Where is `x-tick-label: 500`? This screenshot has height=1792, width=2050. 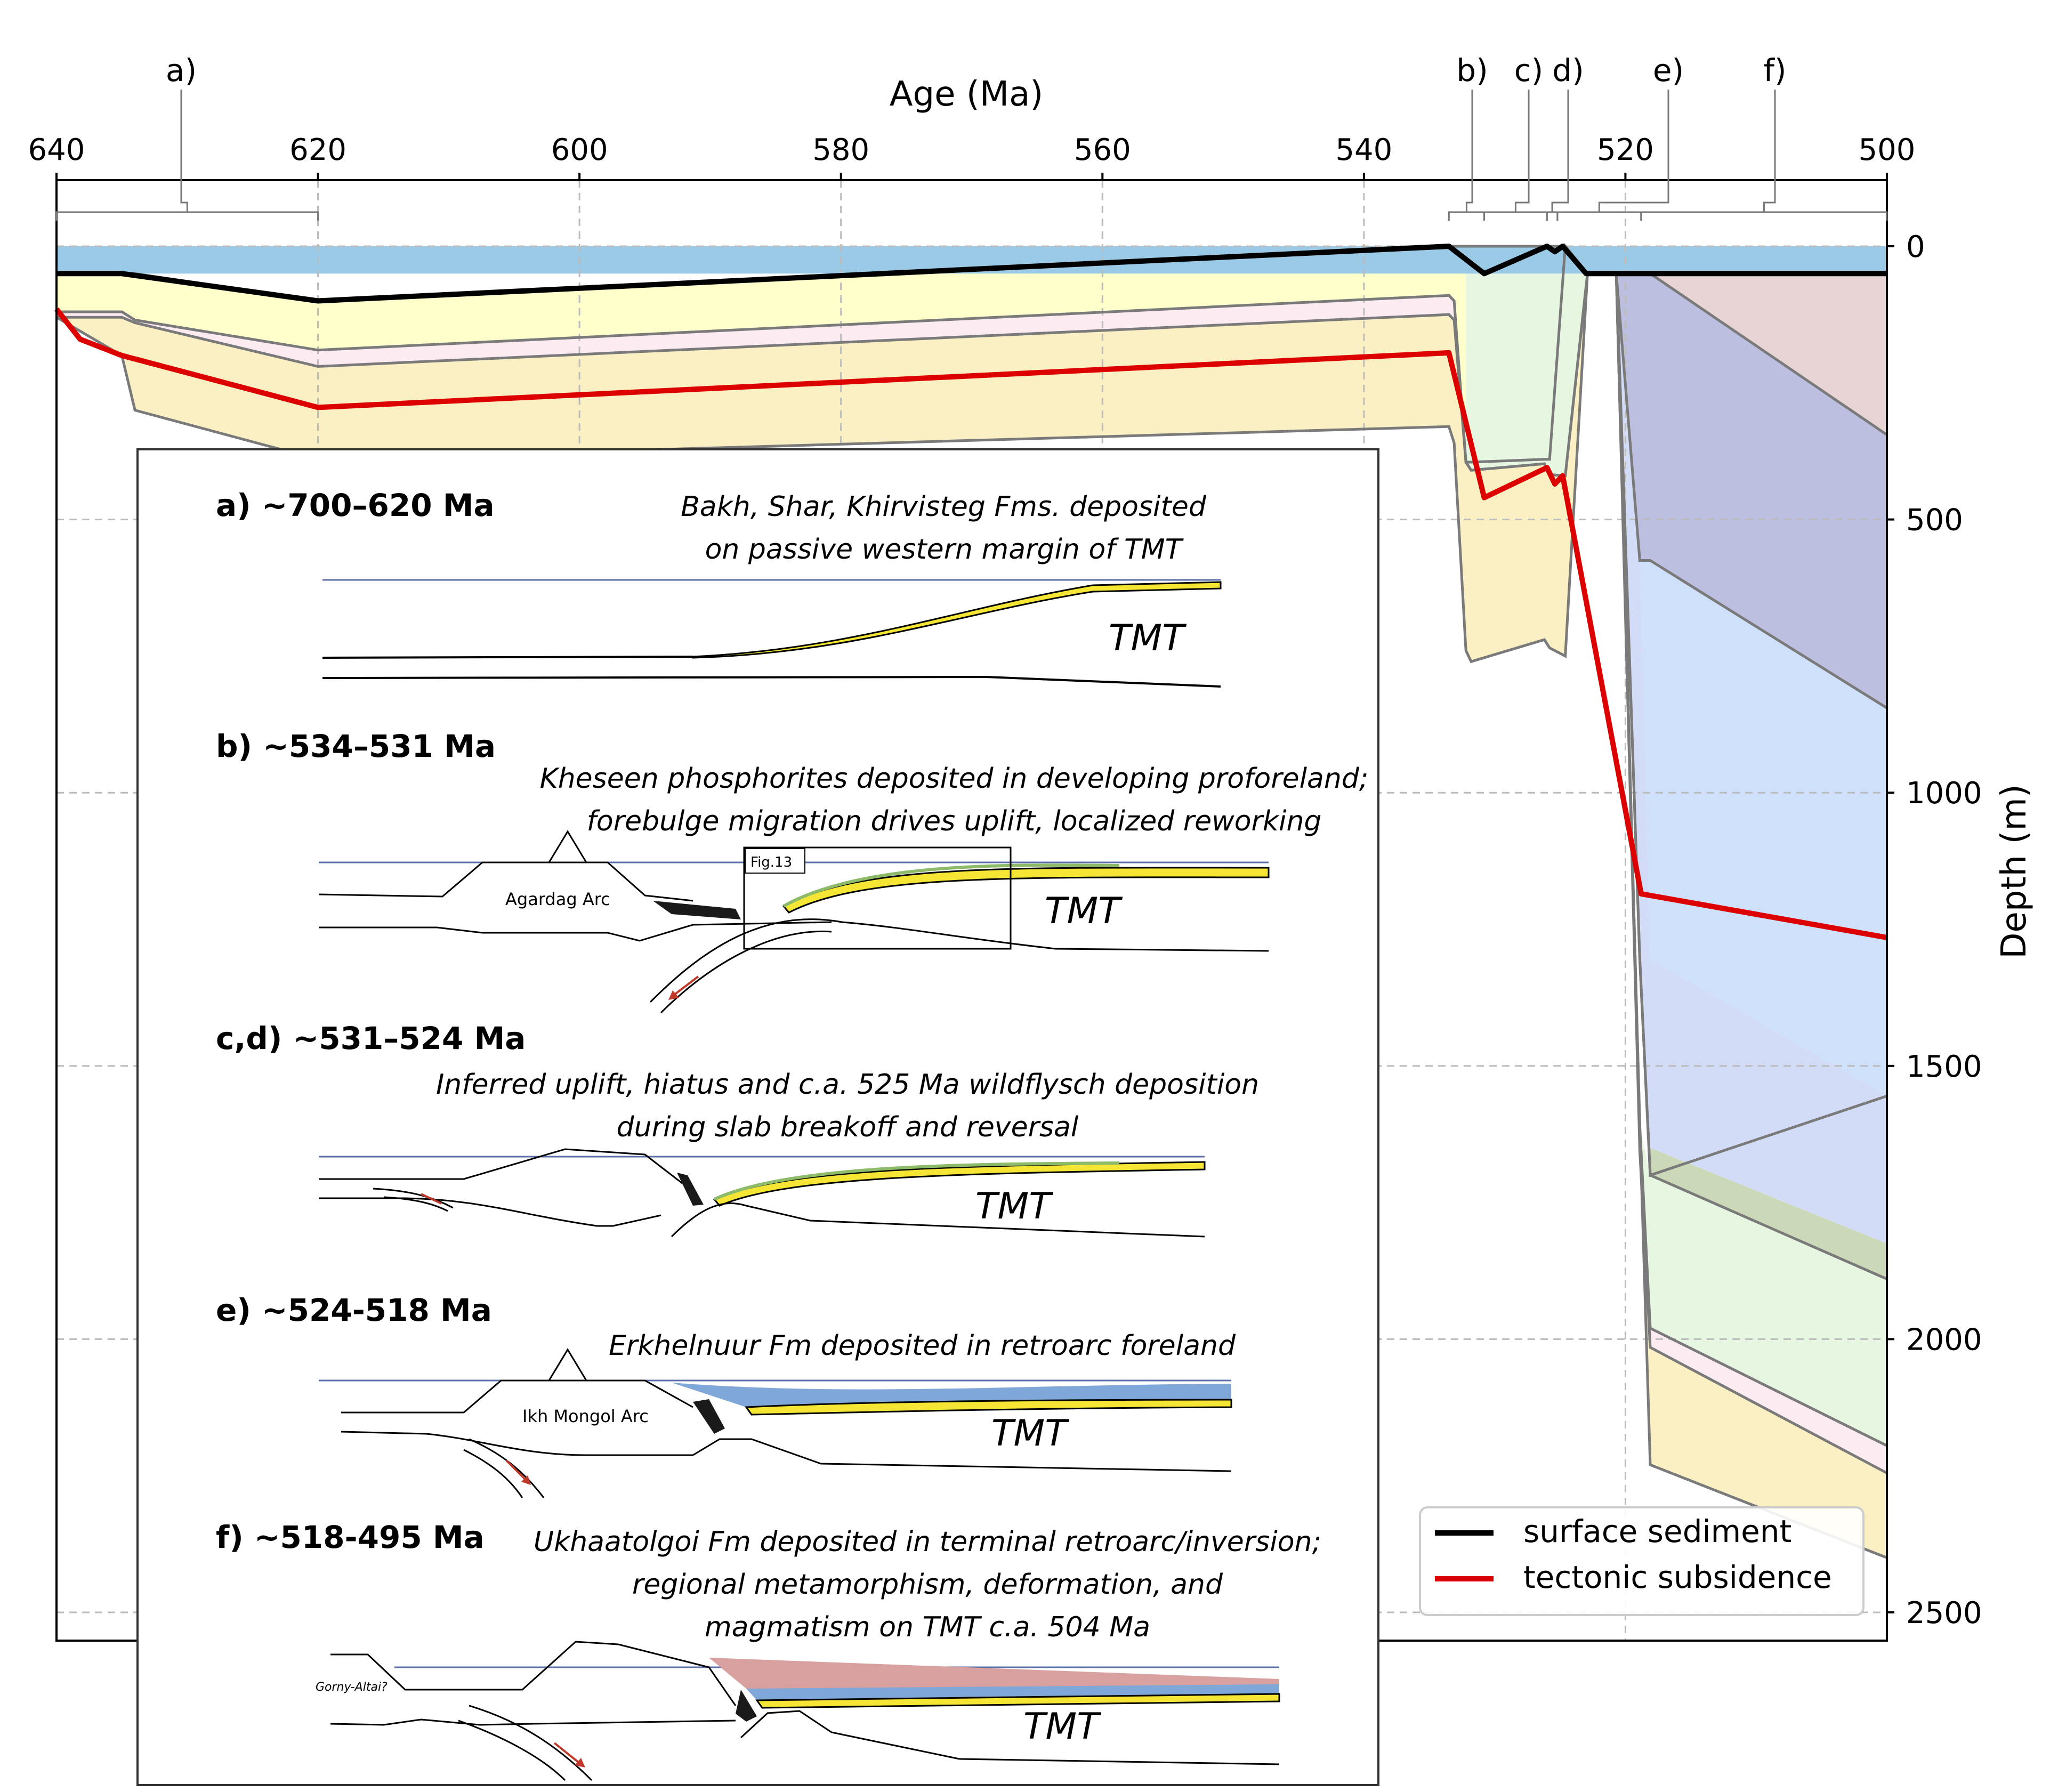 x-tick-label: 500 is located at coordinates (1887, 150).